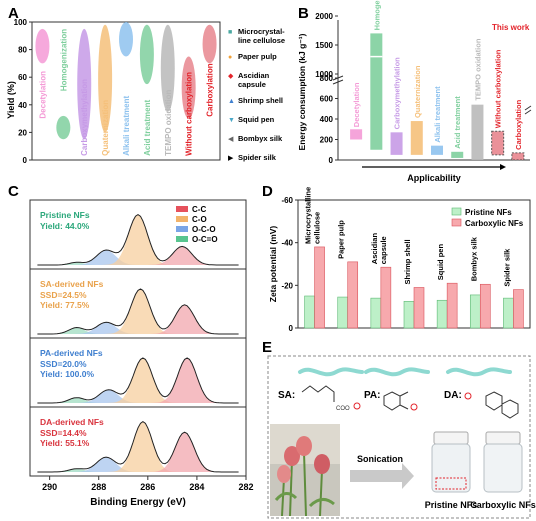  What do you see at coordinates (372, 395) in the screenshot?
I see `pa-label: PA:` at bounding box center [372, 395].